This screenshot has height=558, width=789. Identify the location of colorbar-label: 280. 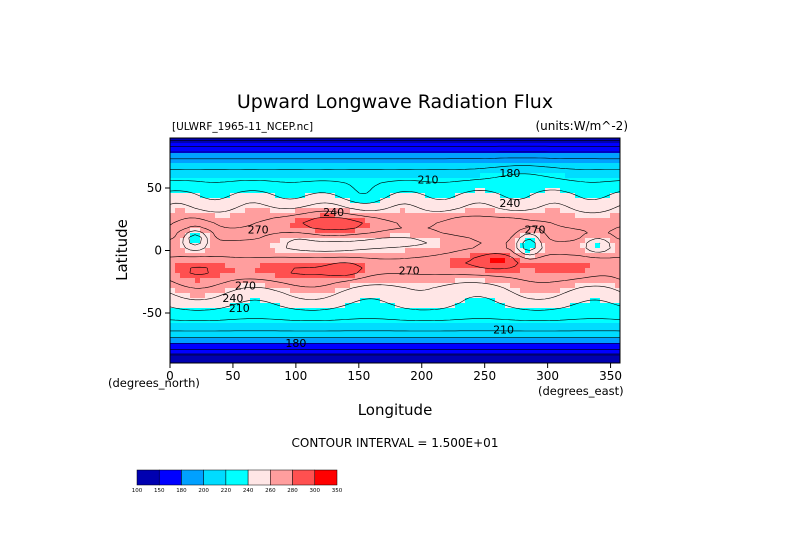
(292, 491).